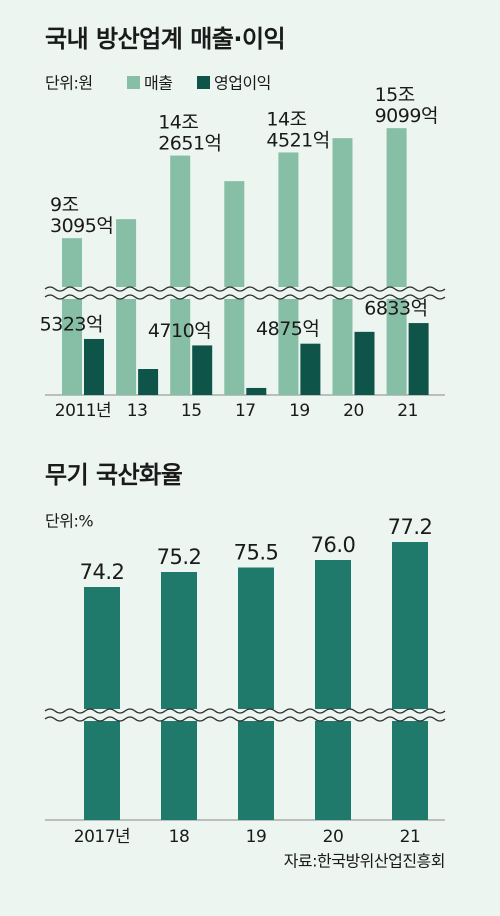 Image resolution: width=500 pixels, height=916 pixels. What do you see at coordinates (102, 837) in the screenshot?
I see `x-tick-label: 2017년` at bounding box center [102, 837].